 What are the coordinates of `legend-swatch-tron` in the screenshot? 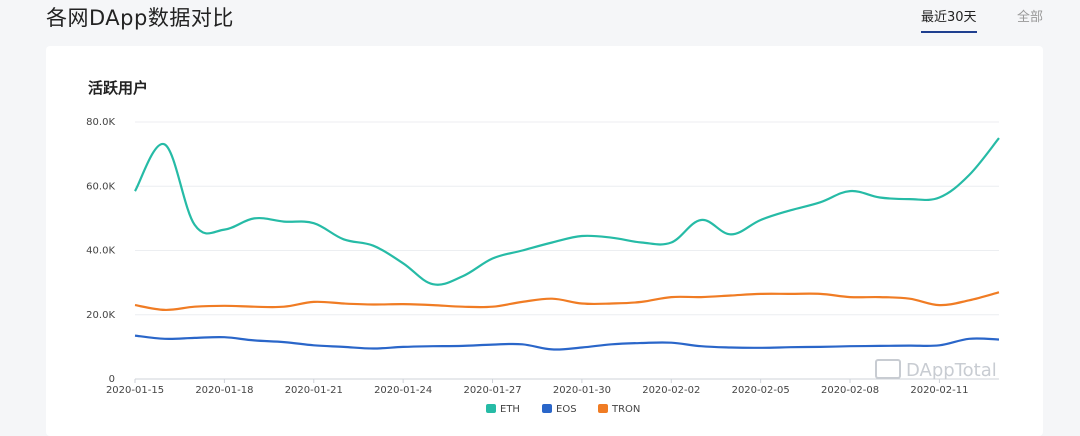 It's located at (603, 408).